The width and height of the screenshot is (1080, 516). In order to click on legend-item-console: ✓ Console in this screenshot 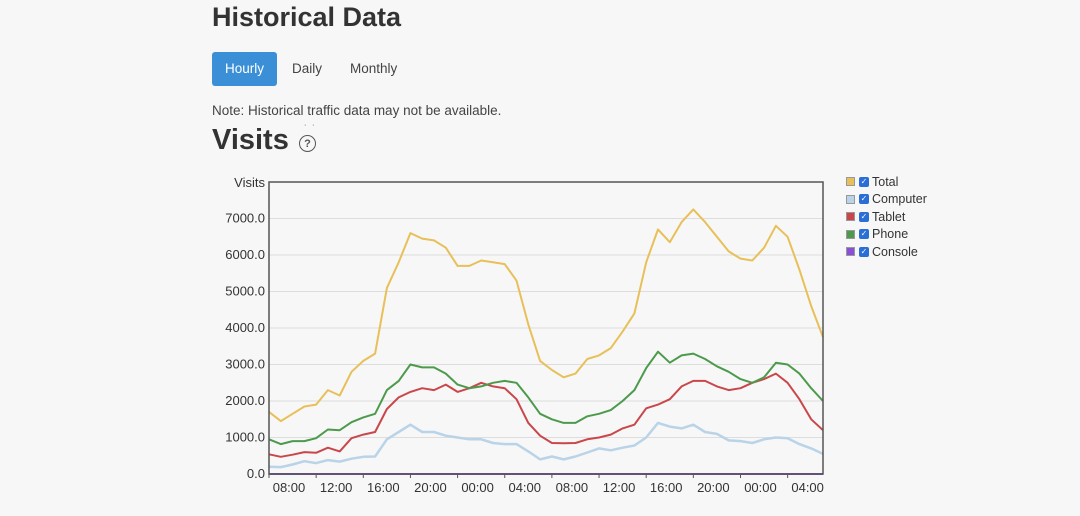, I will do `click(886, 252)`.